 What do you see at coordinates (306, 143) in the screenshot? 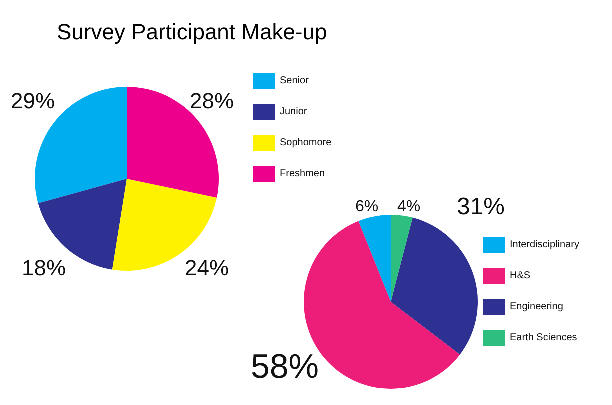
I see `legend-label: Sophomore` at bounding box center [306, 143].